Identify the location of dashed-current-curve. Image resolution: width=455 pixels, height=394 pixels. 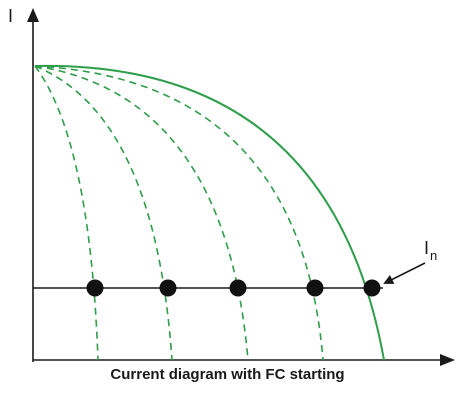
(66, 213).